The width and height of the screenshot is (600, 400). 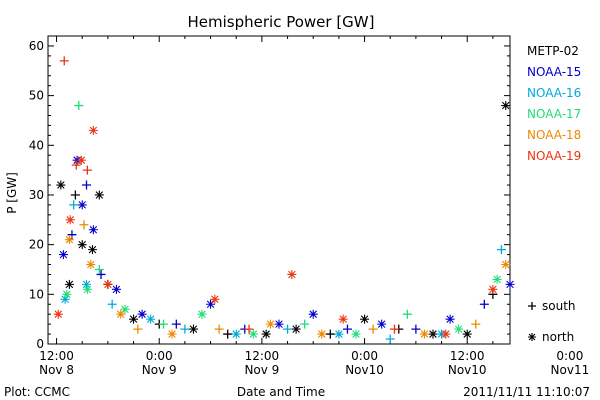 What do you see at coordinates (558, 337) in the screenshot?
I see `legend-north-label: north` at bounding box center [558, 337].